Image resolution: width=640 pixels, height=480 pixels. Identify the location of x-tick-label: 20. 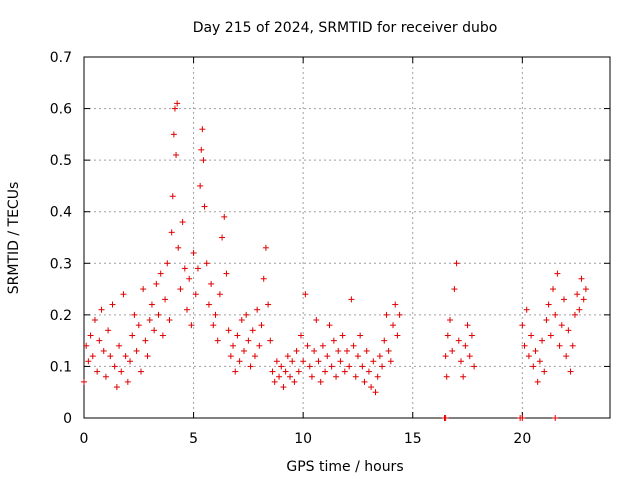
(522, 439).